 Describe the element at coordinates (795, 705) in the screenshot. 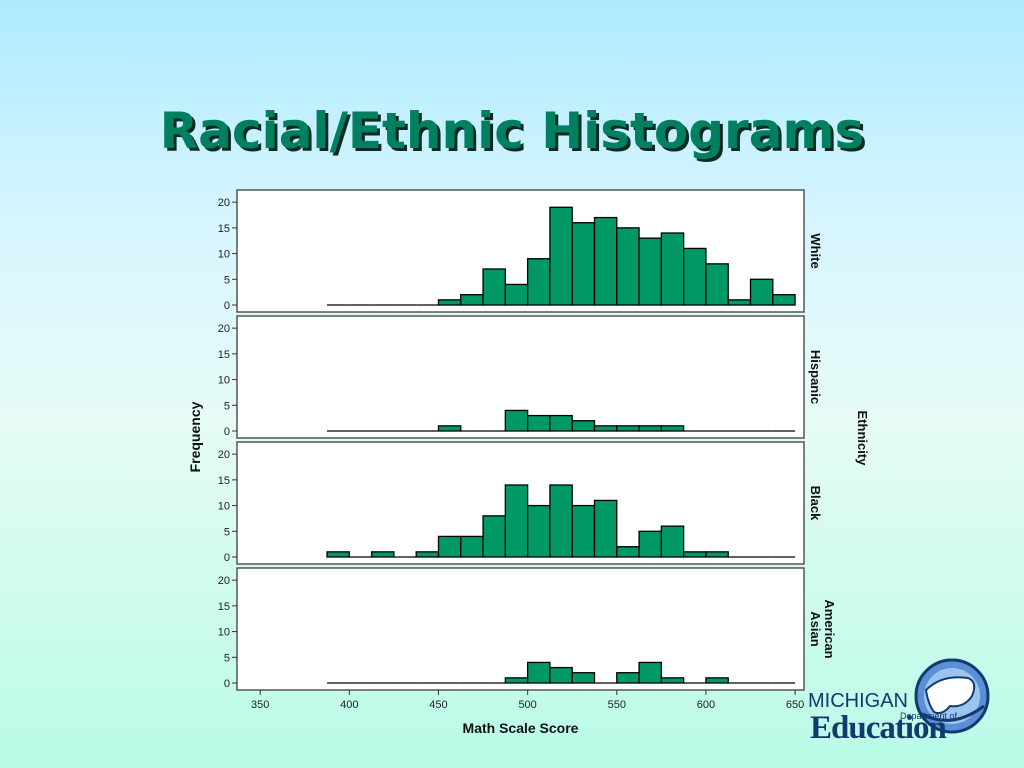

I see `x-tick-label: 650` at that location.